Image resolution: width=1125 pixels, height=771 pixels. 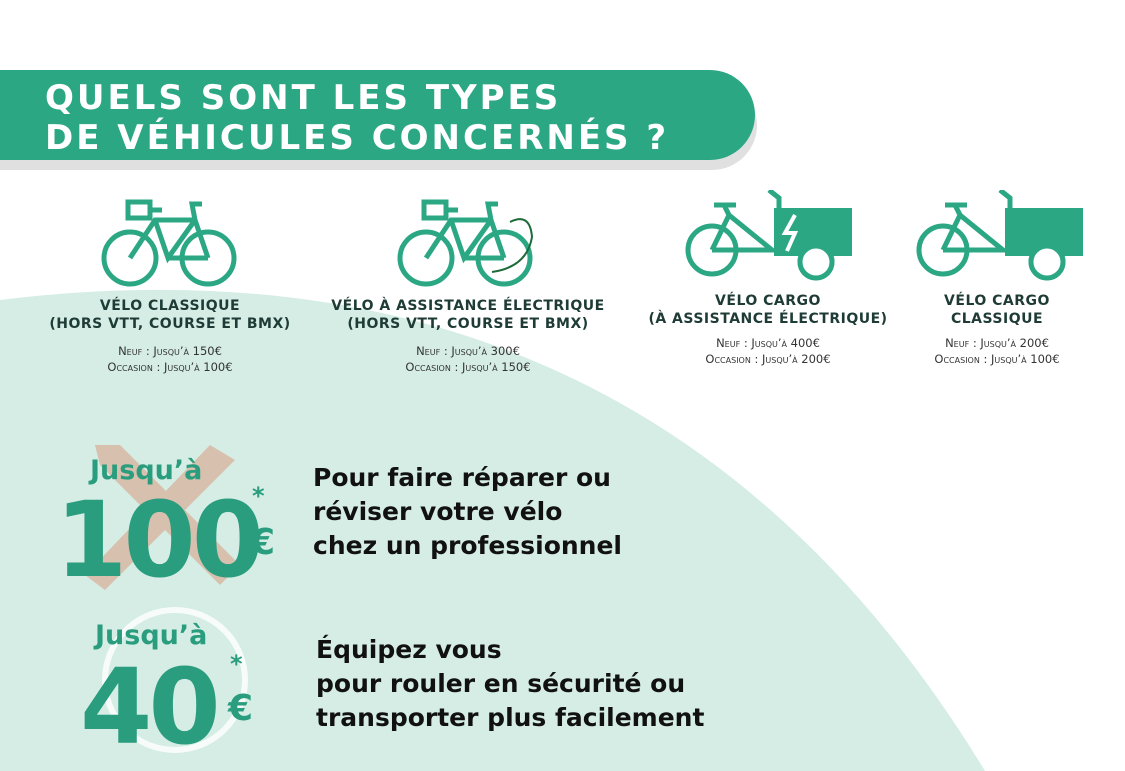 I want to click on price-new: Neuf : Jusqu’à 150€, so click(x=170, y=351).